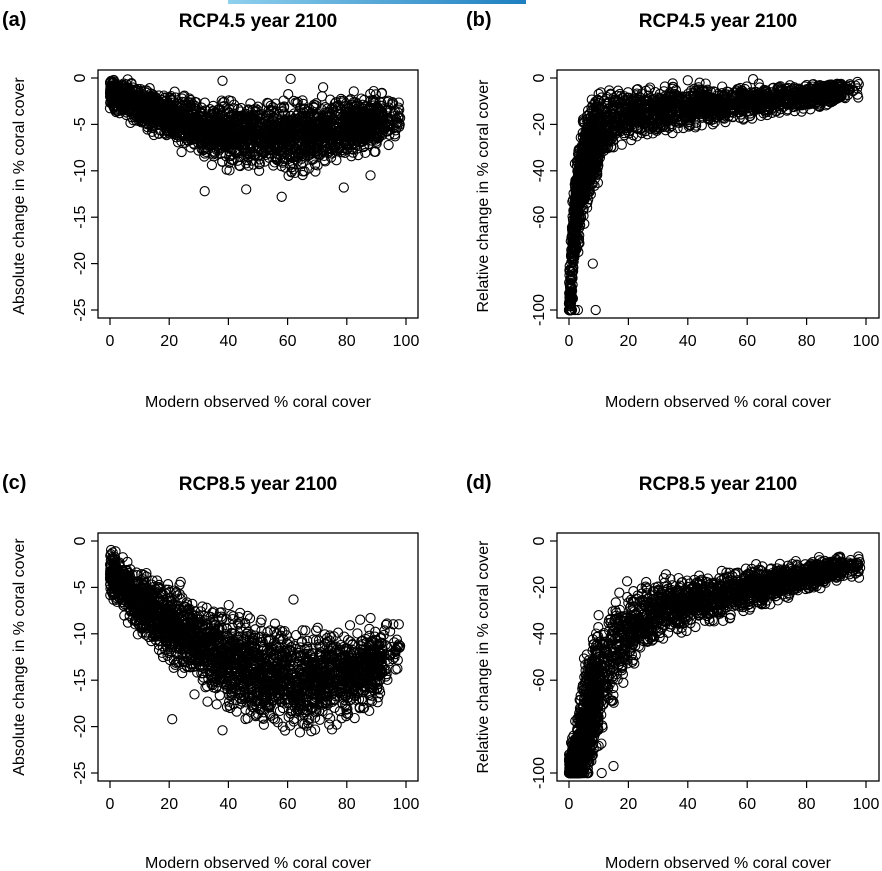 The height and width of the screenshot is (871, 882). What do you see at coordinates (229, 341) in the screenshot?
I see `x-tick-label: 40` at bounding box center [229, 341].